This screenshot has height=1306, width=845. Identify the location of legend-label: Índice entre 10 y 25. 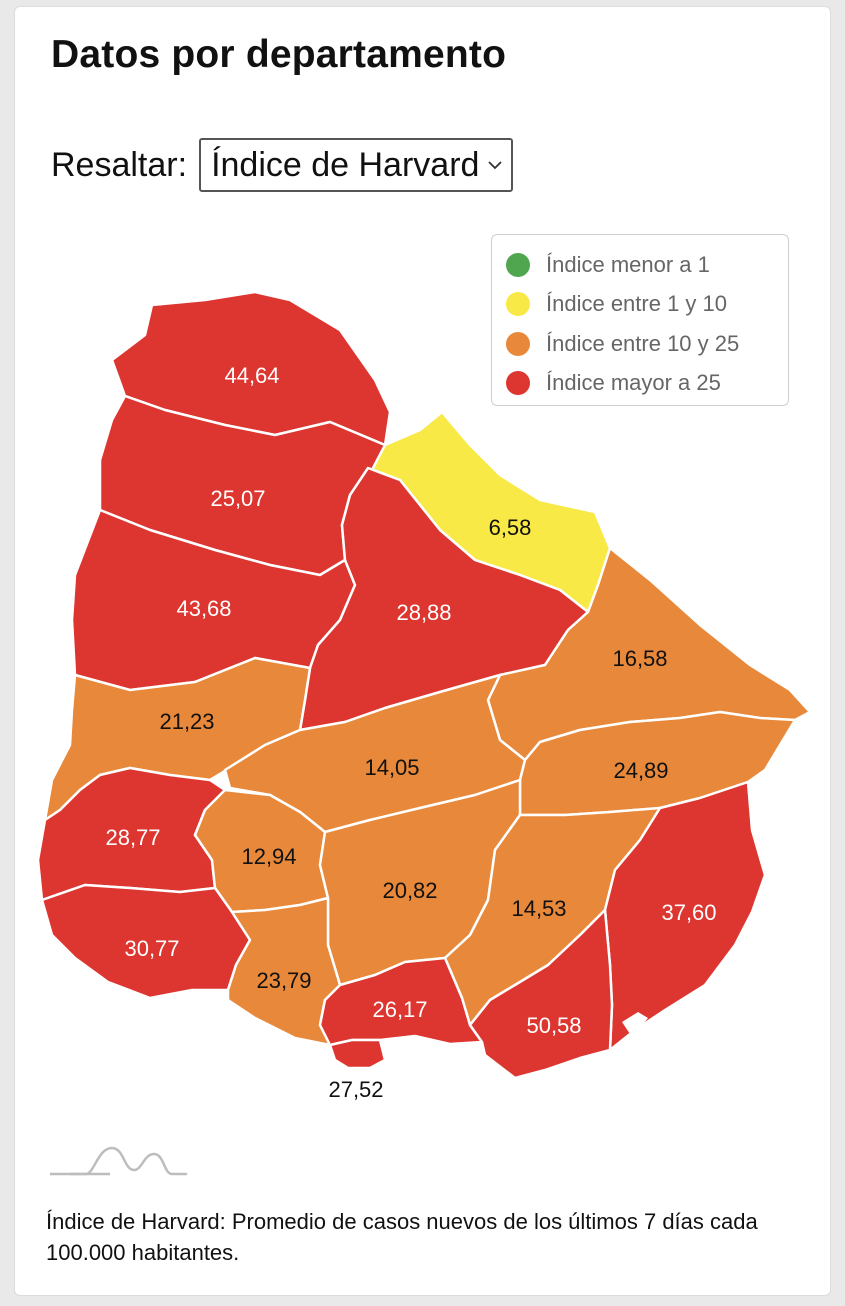
(643, 343).